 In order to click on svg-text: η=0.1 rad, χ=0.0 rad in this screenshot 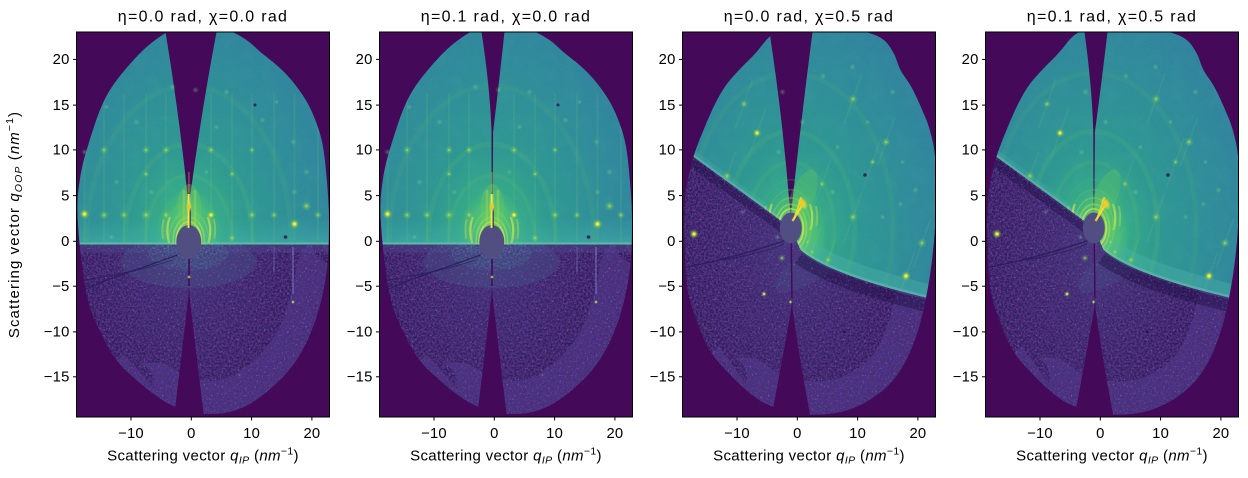, I will do `click(506, 17)`.